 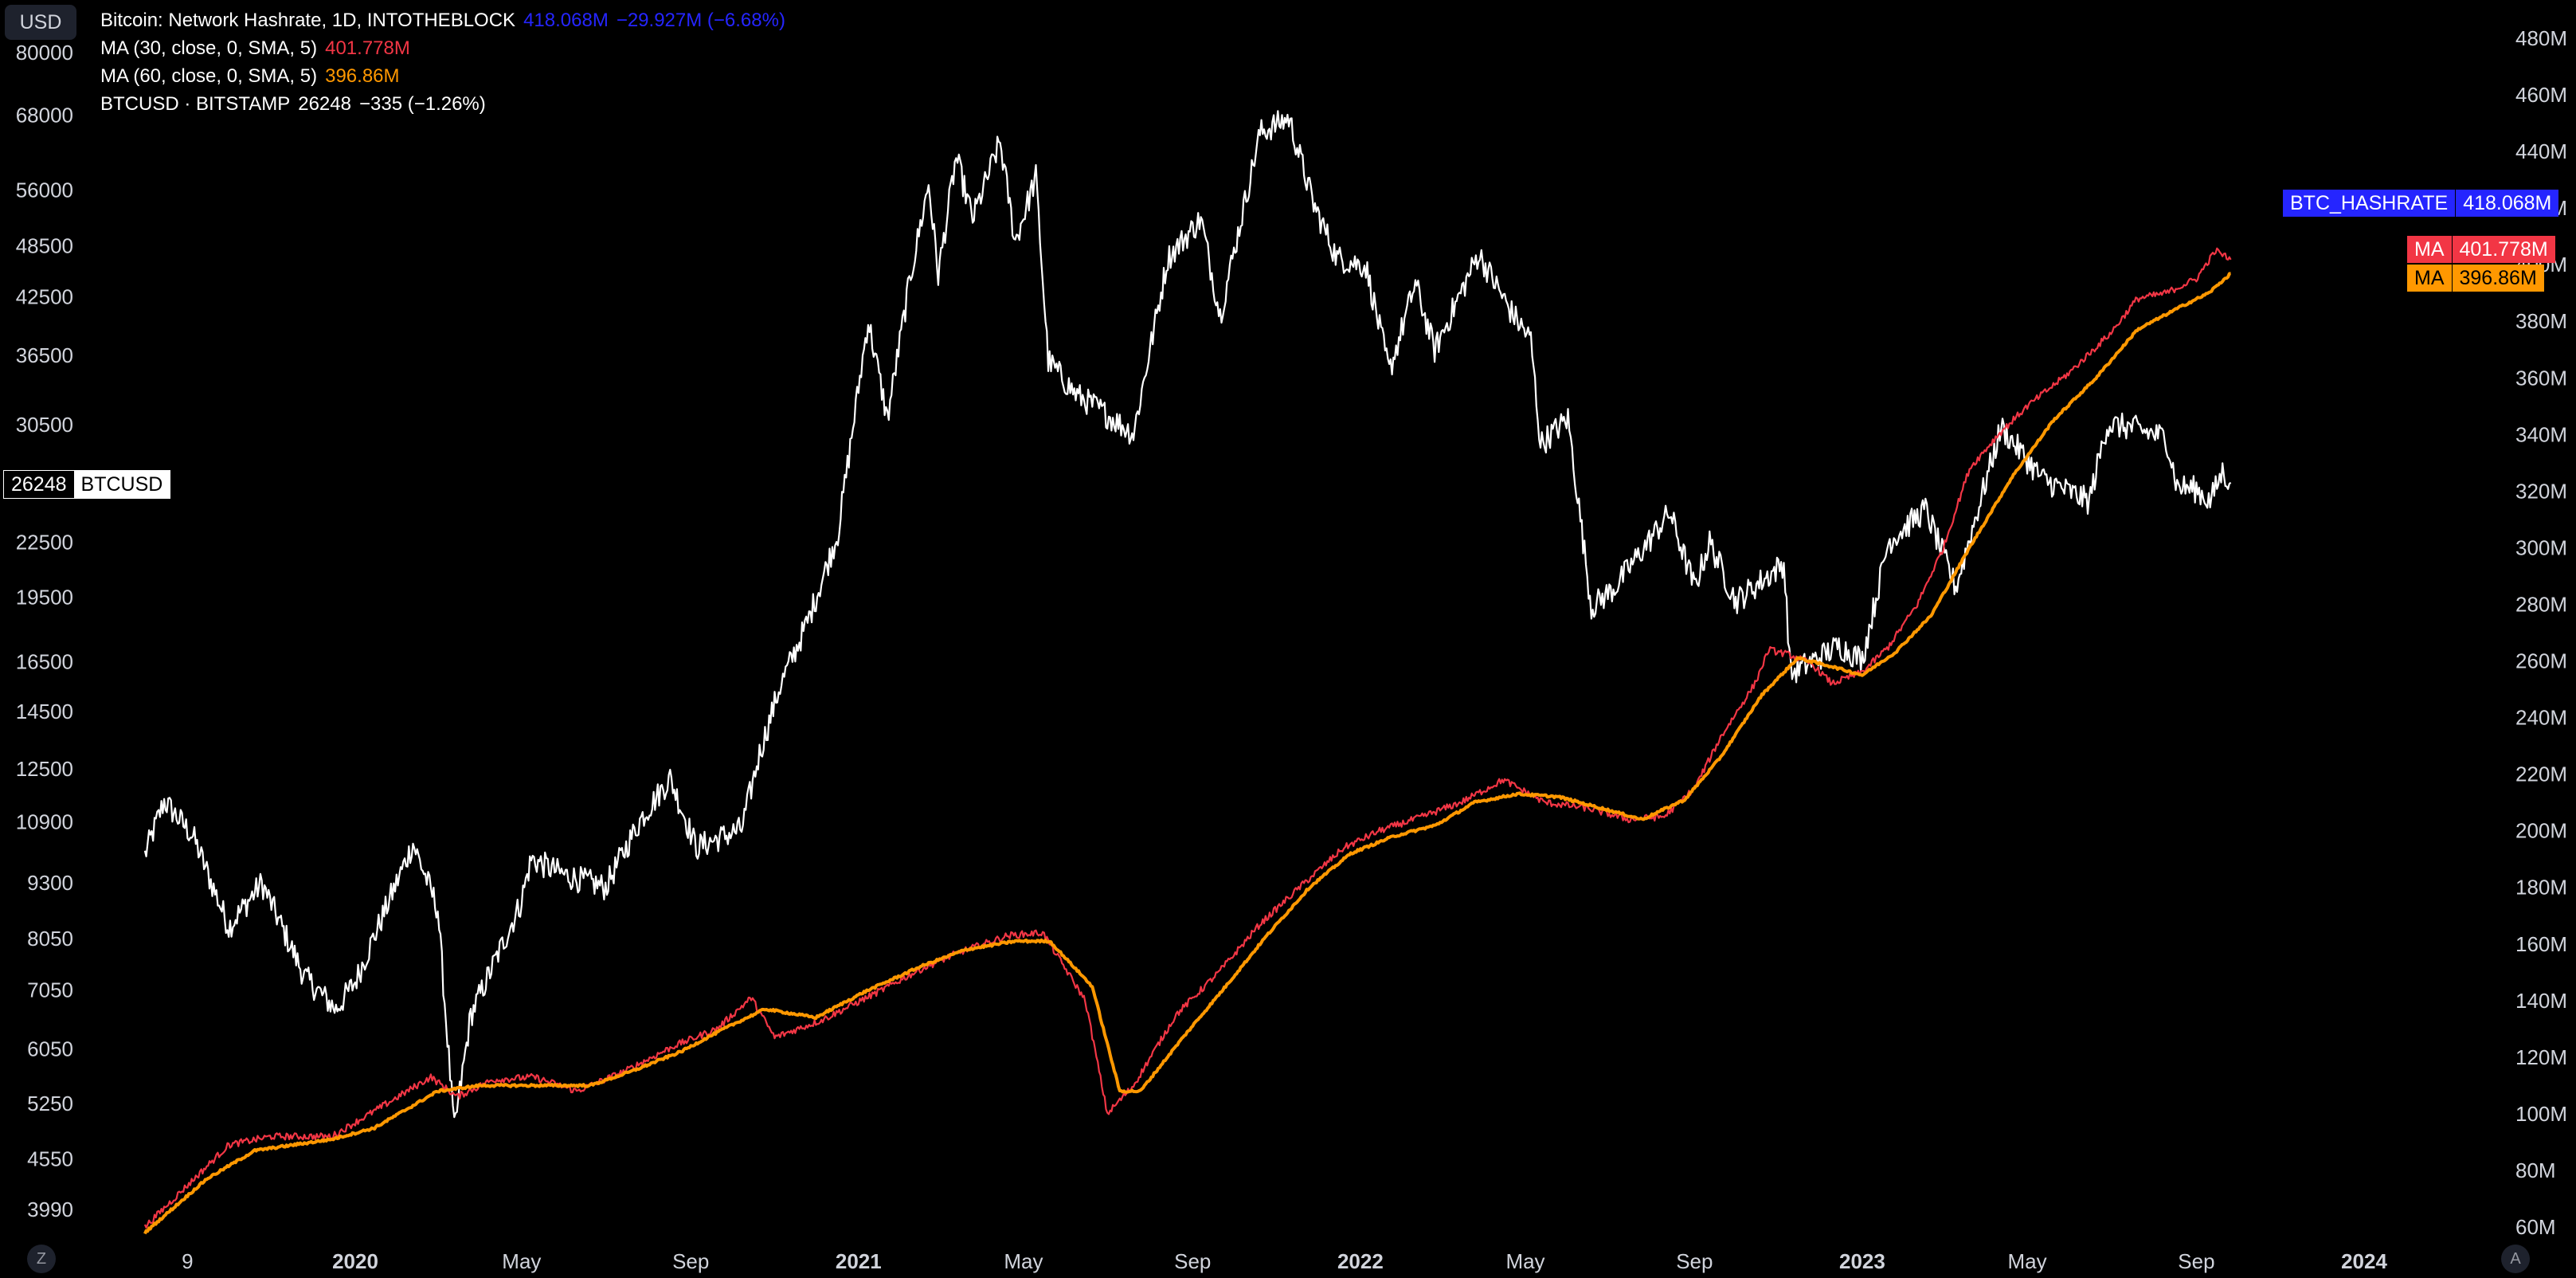 What do you see at coordinates (44, 296) in the screenshot?
I see `left-axis-tick: 42500` at bounding box center [44, 296].